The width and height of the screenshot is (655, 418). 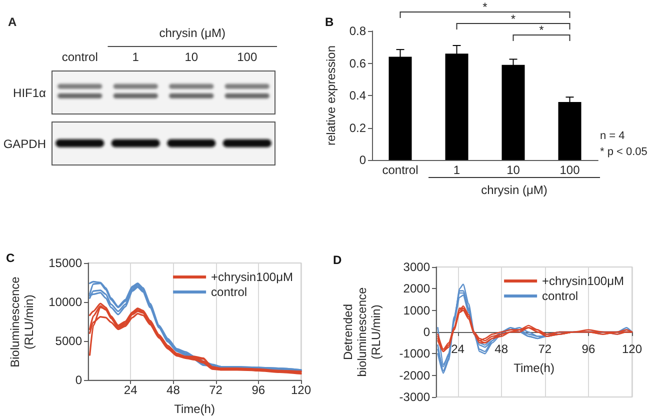 What do you see at coordinates (357, 31) in the screenshot?
I see `y-tick-label: 0.8` at bounding box center [357, 31].